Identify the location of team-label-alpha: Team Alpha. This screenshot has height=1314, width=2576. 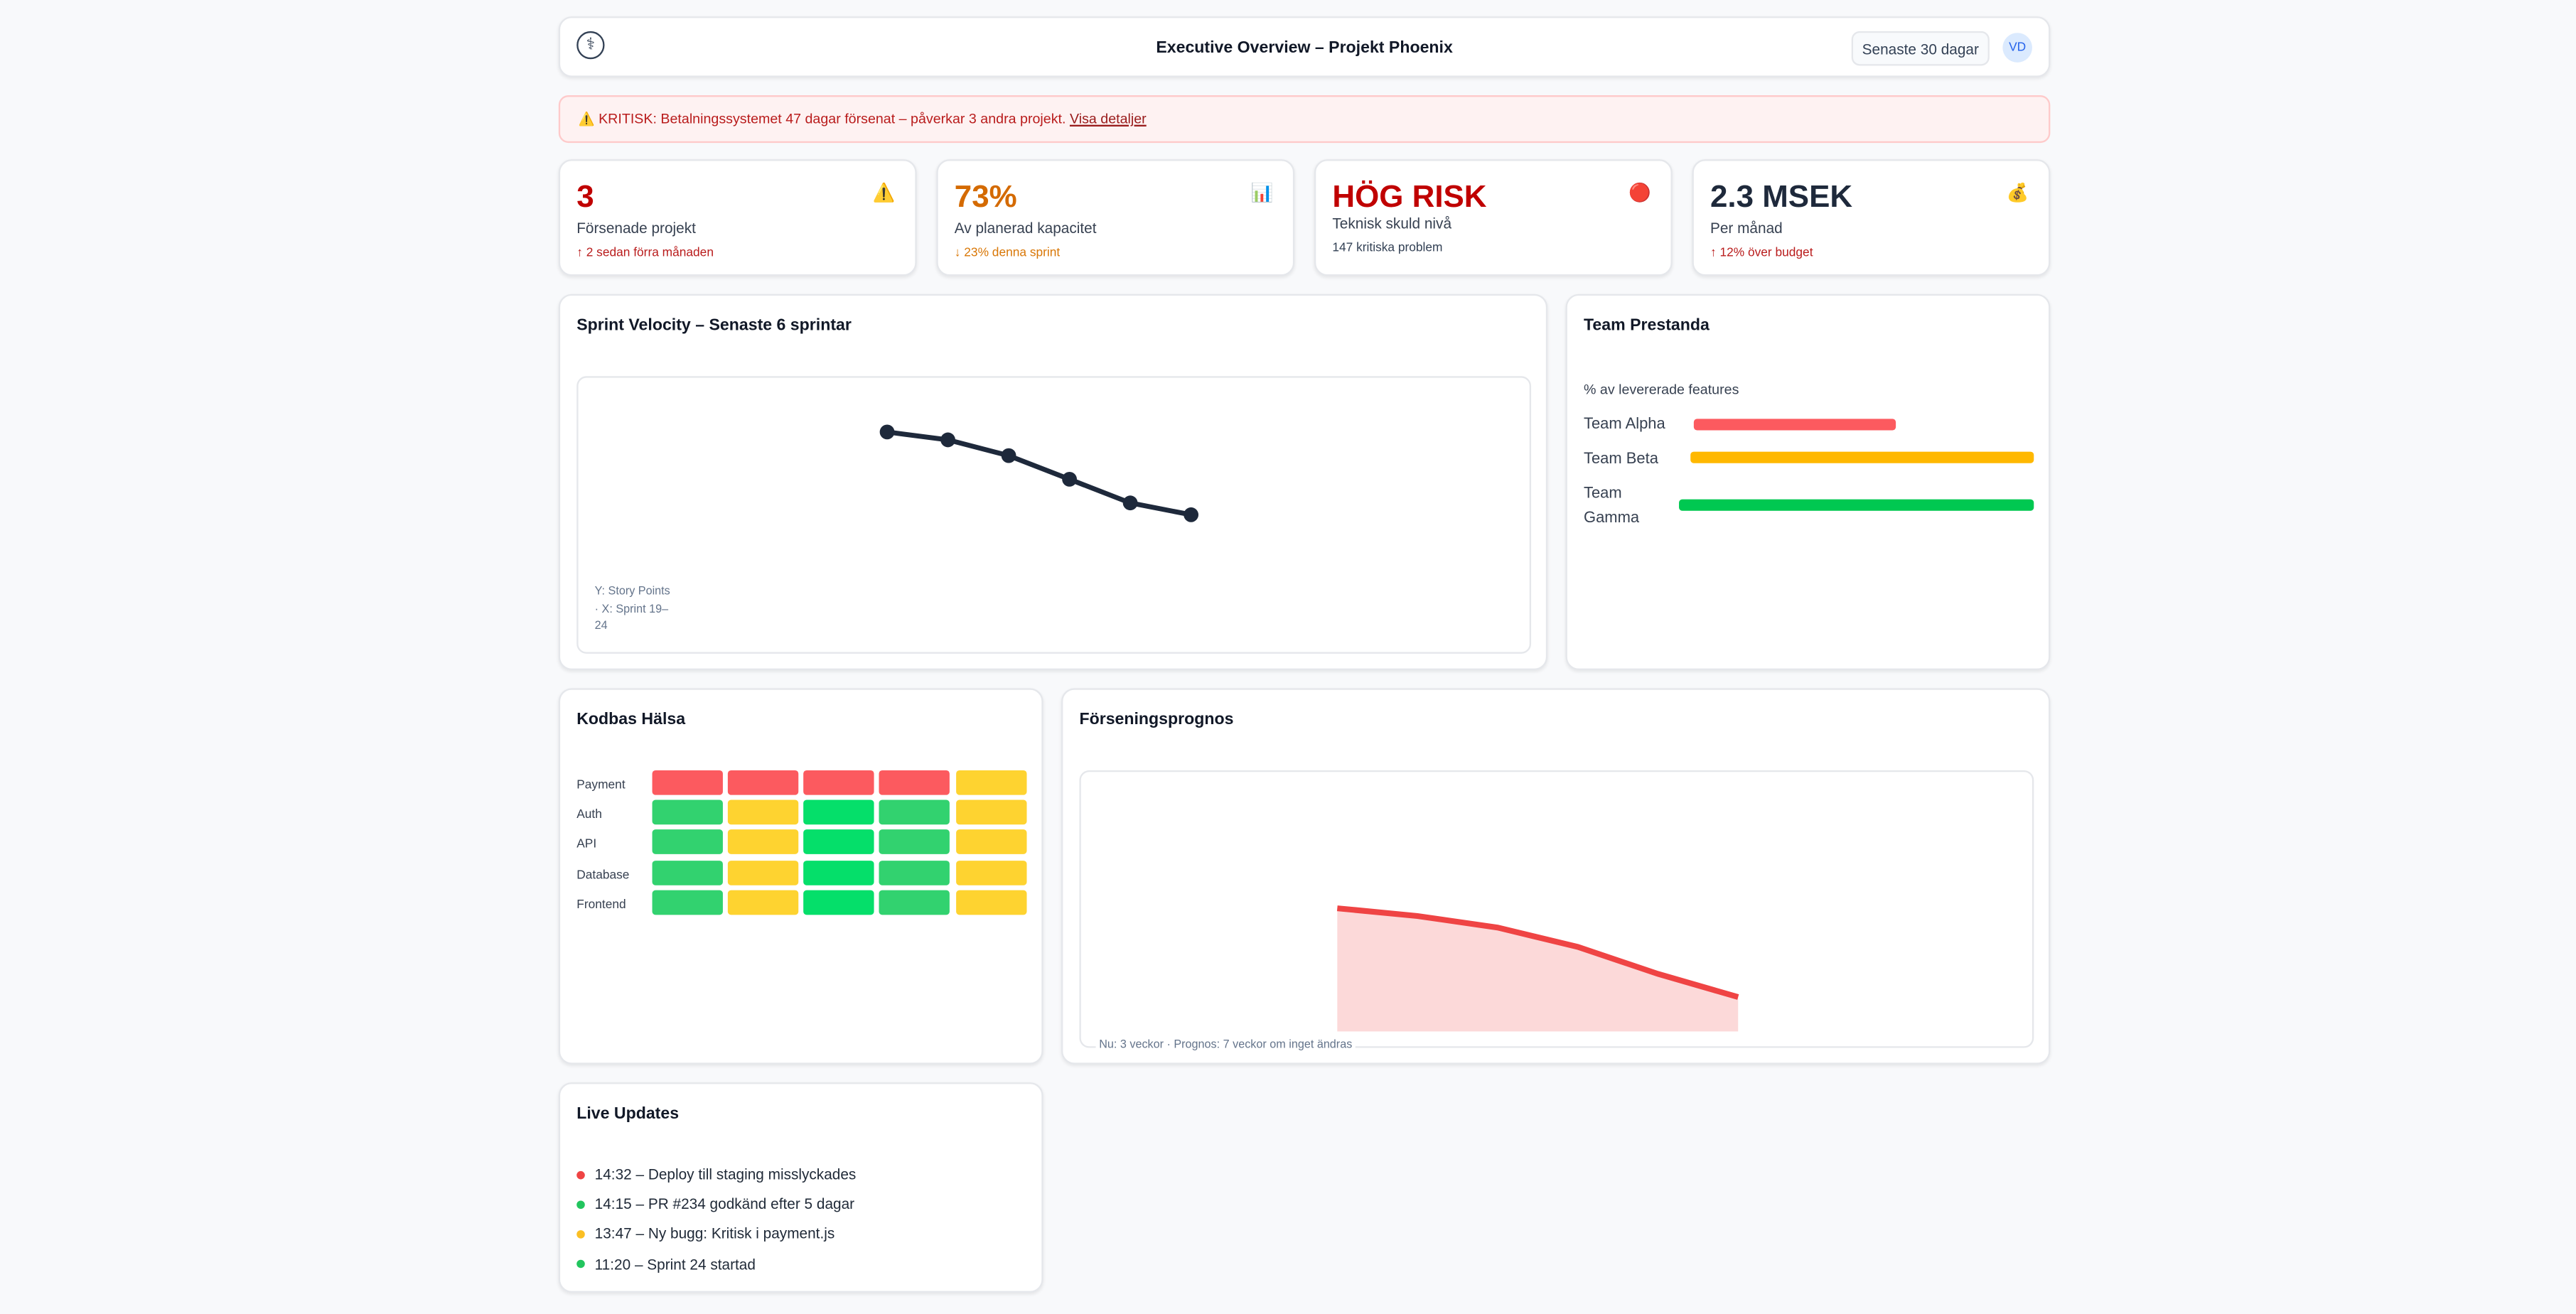
(1624, 424).